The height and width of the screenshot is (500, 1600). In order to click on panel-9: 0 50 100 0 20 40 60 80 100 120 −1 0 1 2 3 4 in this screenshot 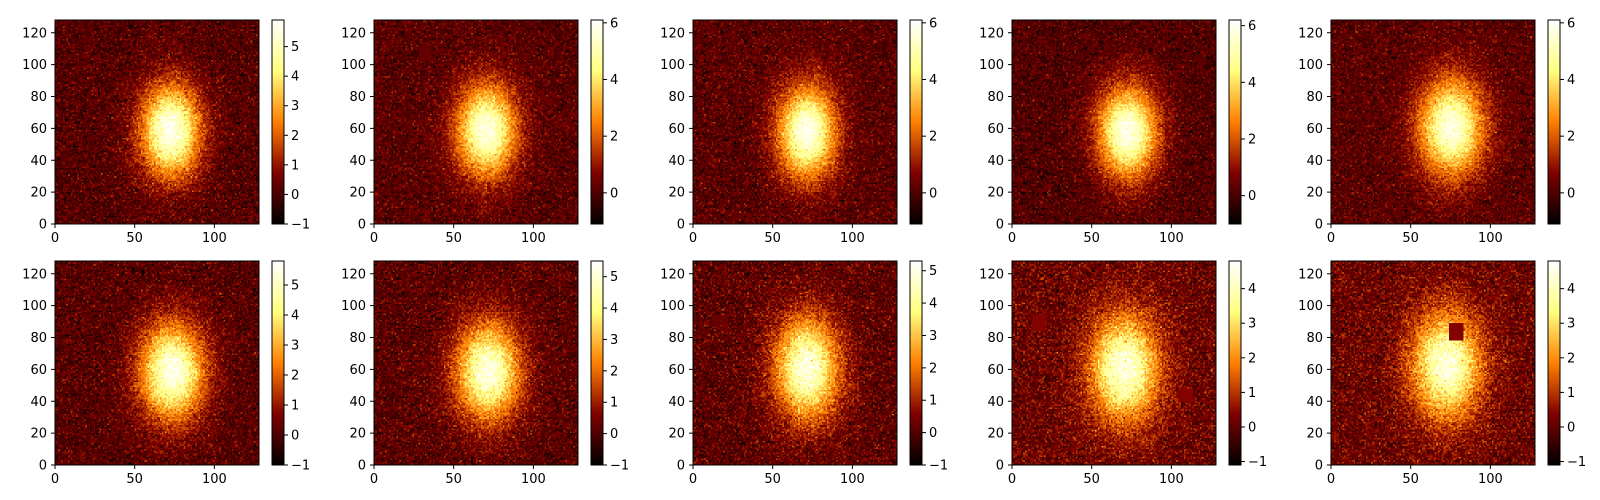, I will do `click(1123, 373)`.